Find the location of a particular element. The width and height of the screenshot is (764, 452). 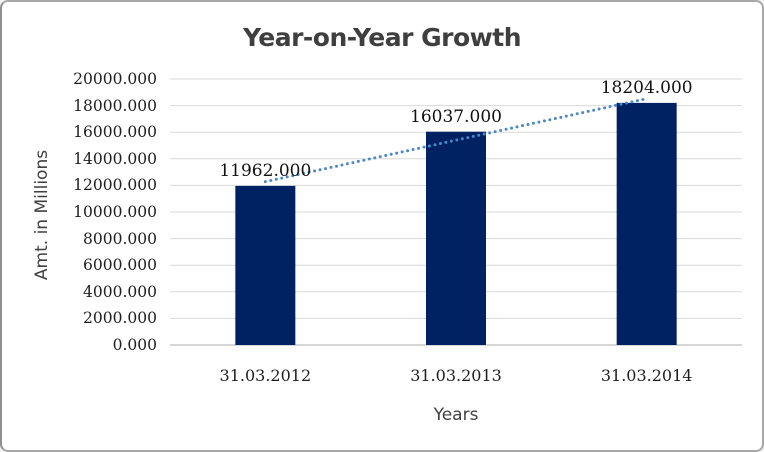

y-tick-label: 20000.000 is located at coordinates (115, 79).